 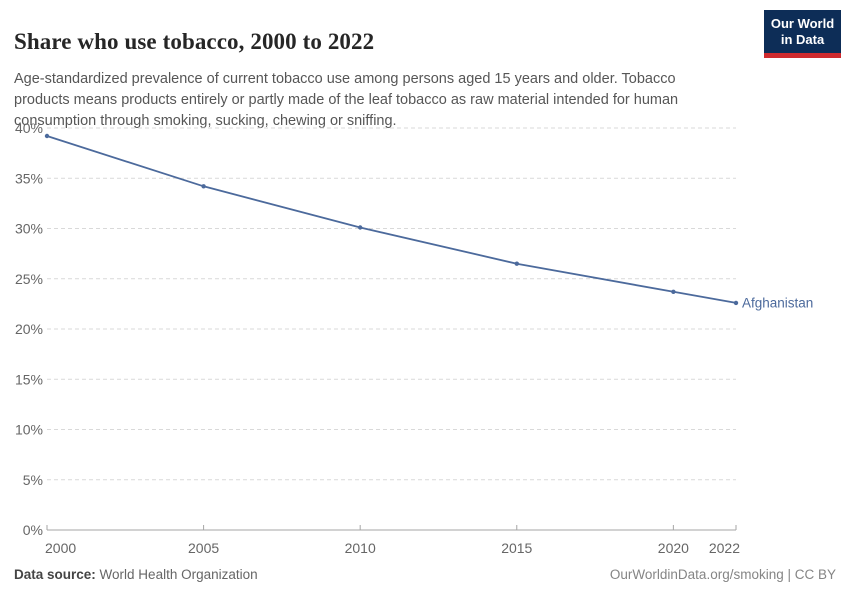 What do you see at coordinates (47, 136) in the screenshot?
I see `data-point-2000` at bounding box center [47, 136].